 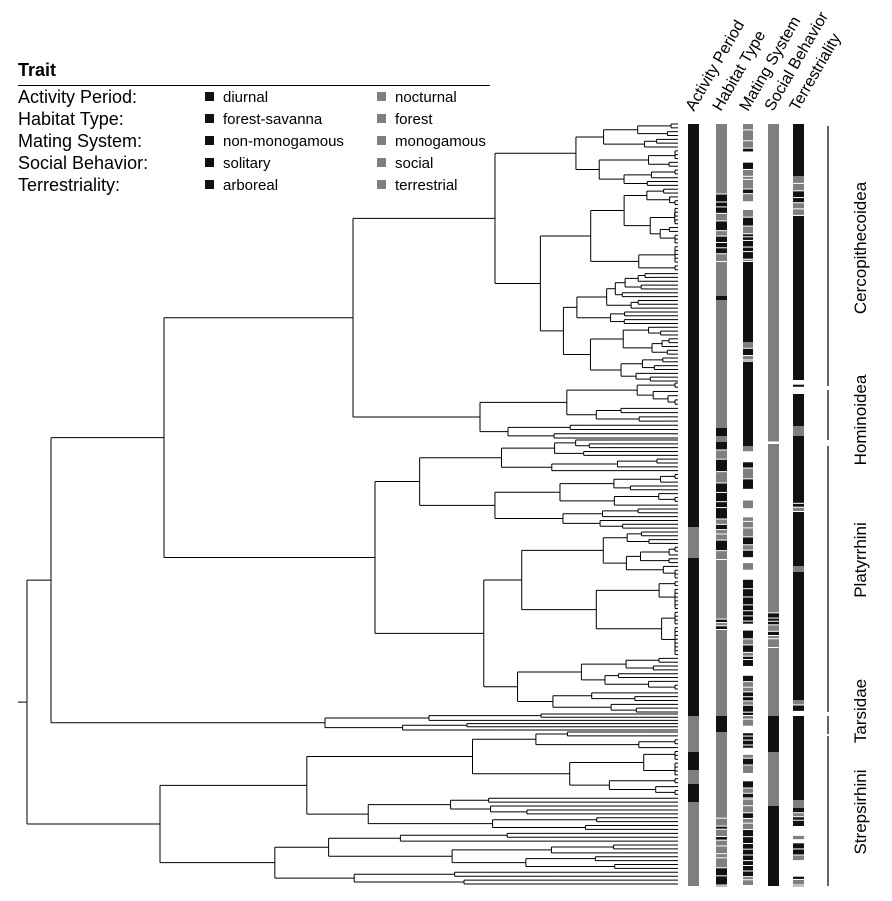 I want to click on legend-trait-label: Mating System:, so click(x=80, y=141).